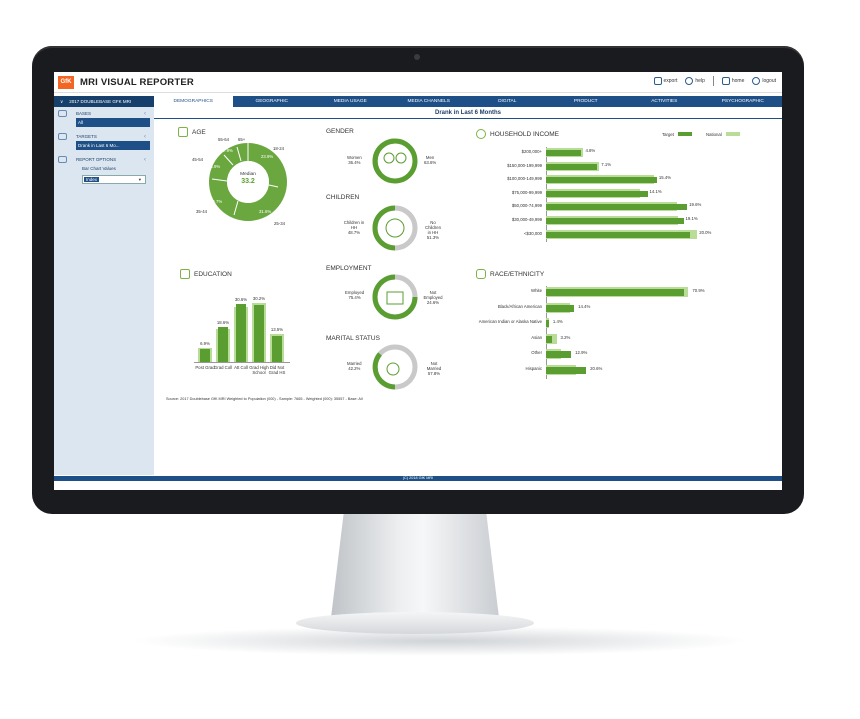  Describe the element at coordinates (354, 160) in the screenshot. I see `gender-women: Women 36.4%` at that location.